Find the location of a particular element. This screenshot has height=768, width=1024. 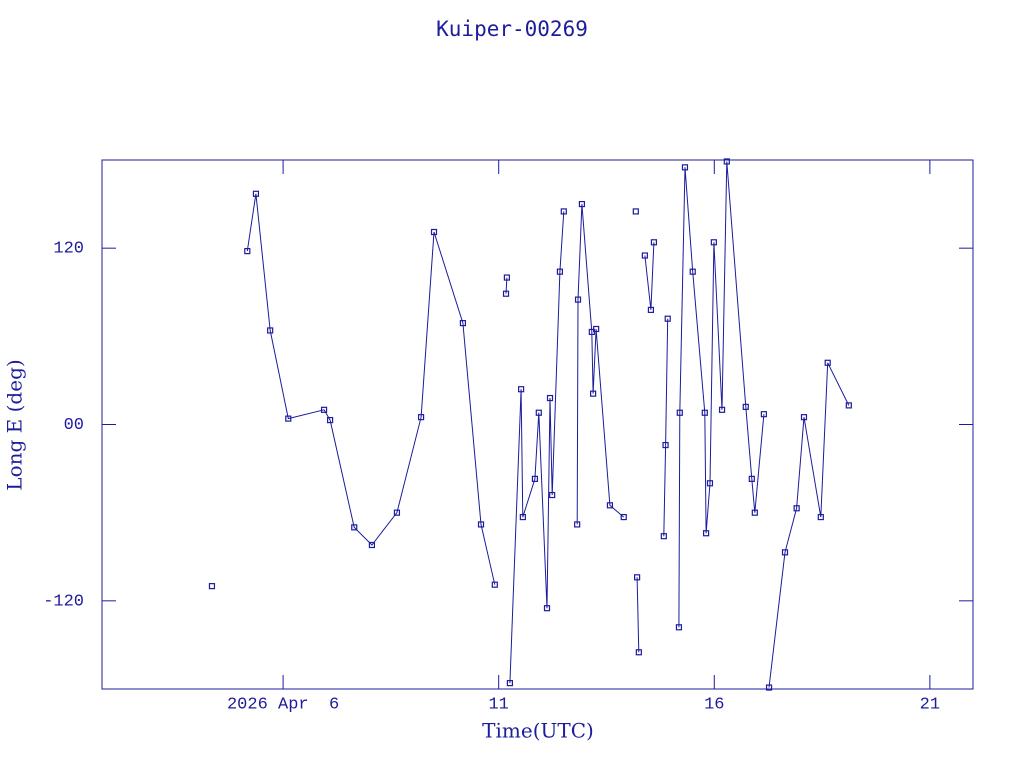

y-tick-label: -120 is located at coordinates (63, 601).